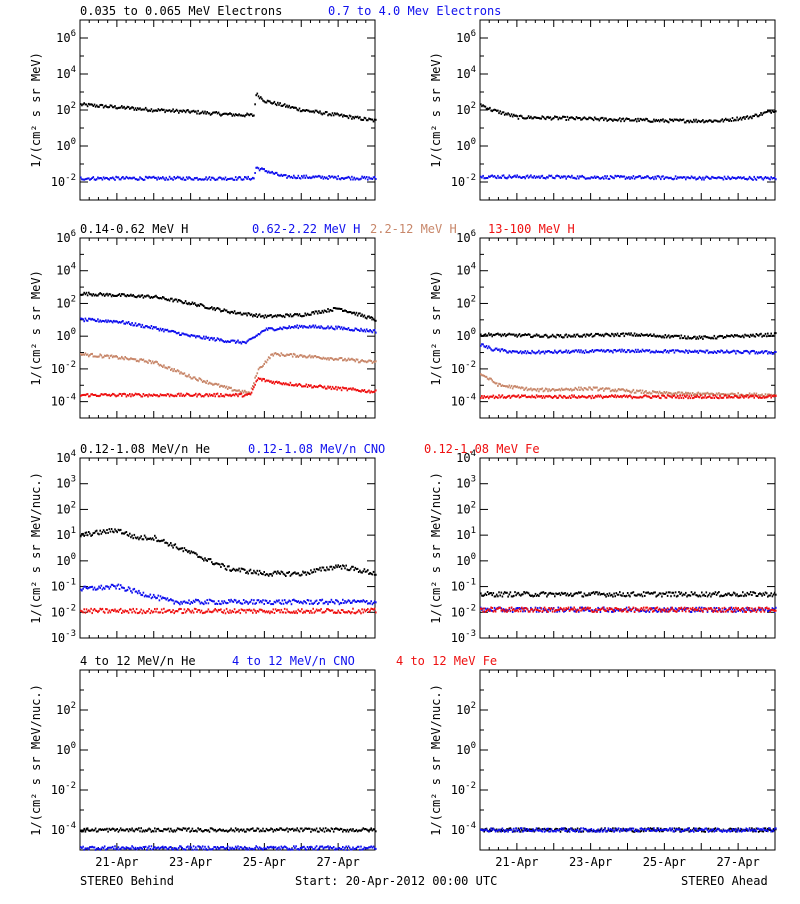  I want to click on y-tick-label: 10⁻², so click(463, 611).